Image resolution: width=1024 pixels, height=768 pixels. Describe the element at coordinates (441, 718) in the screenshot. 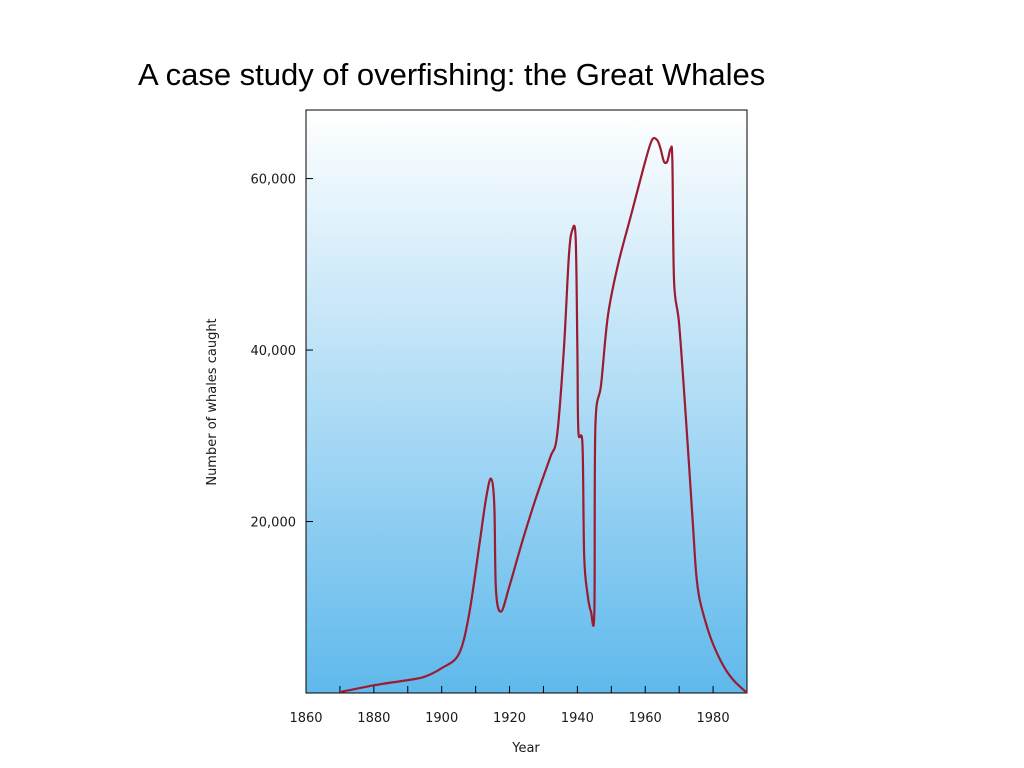

I see `x-tick-label: 1900` at that location.